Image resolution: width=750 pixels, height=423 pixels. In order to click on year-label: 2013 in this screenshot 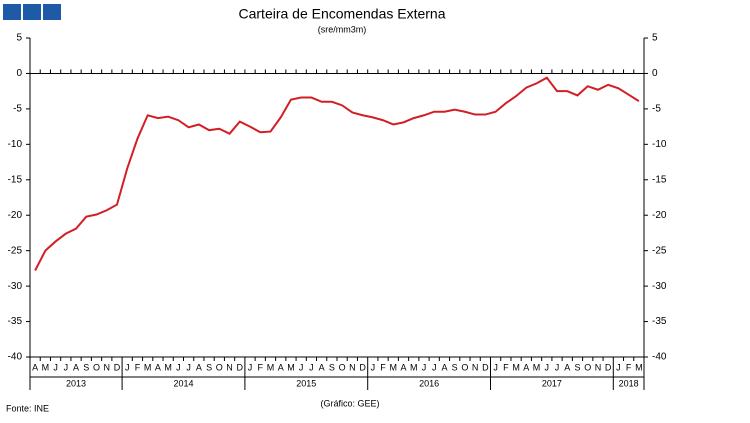, I will do `click(76, 383)`.